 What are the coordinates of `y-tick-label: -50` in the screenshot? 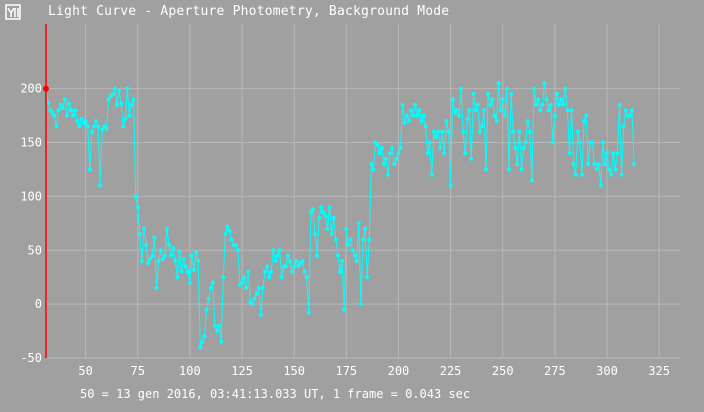 It's located at (31, 358).